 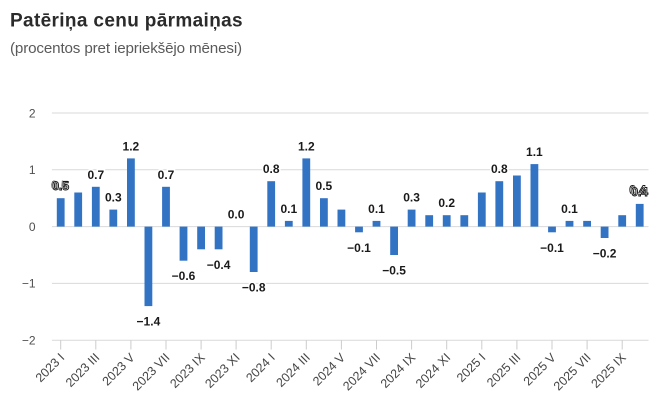 What do you see at coordinates (32, 227) in the screenshot?
I see `svg-text: 0` at bounding box center [32, 227].